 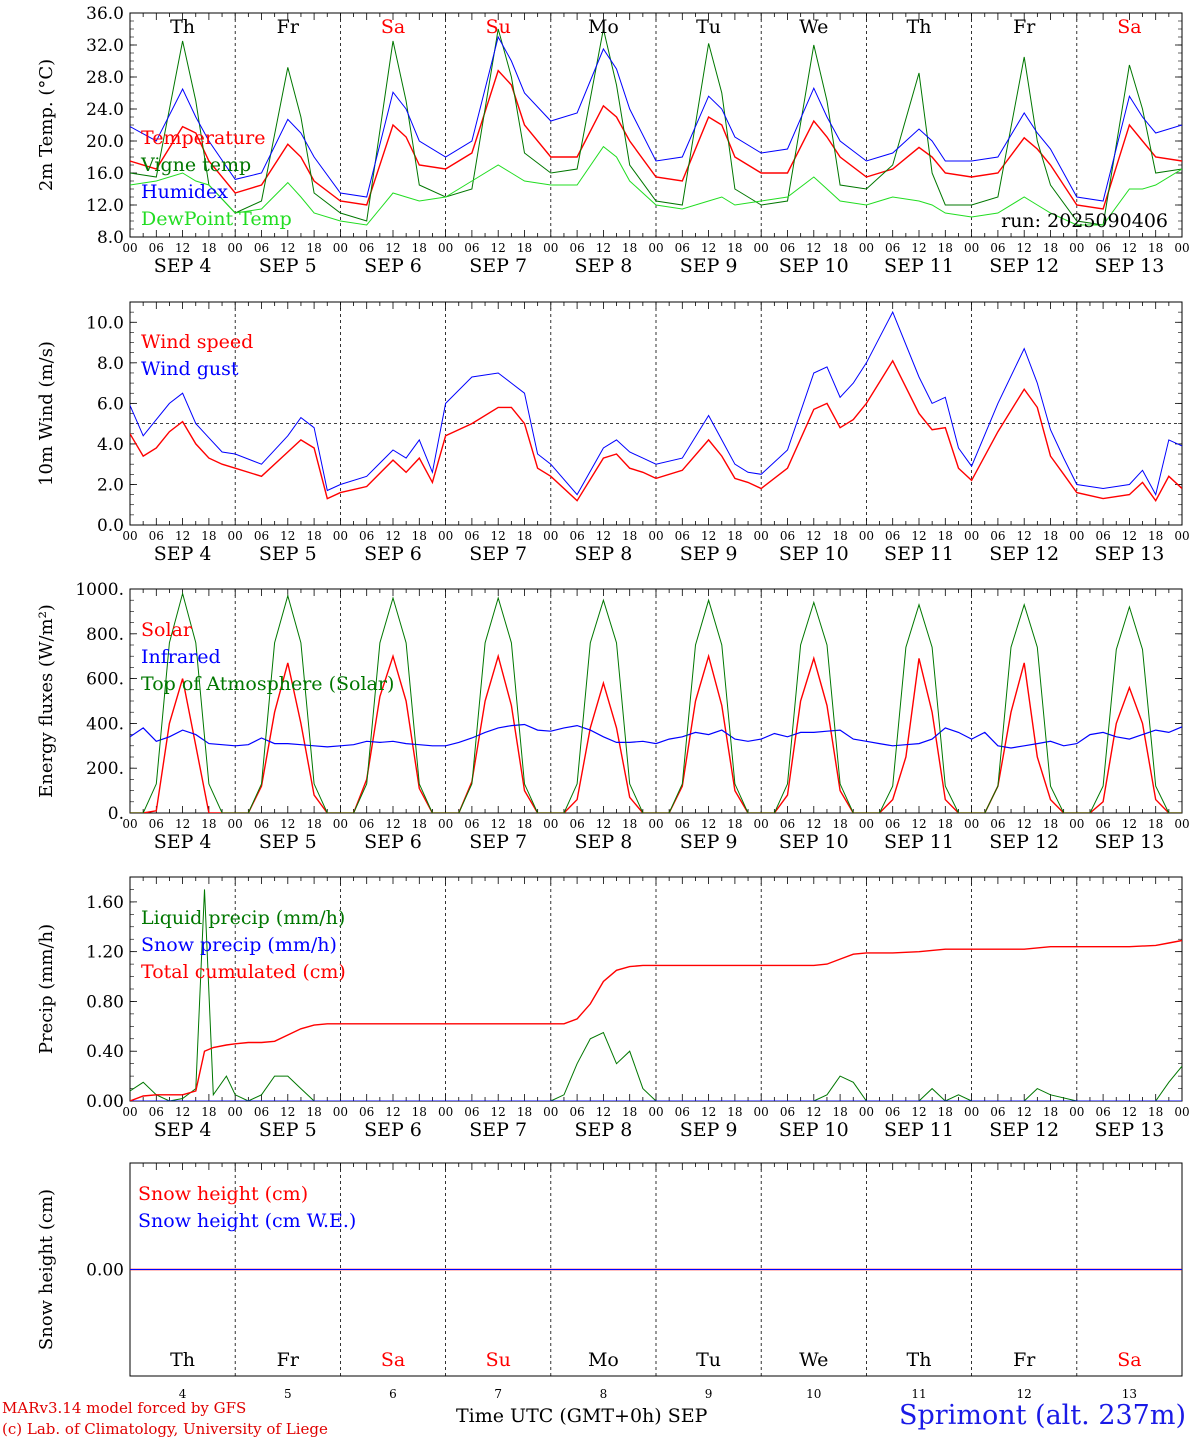 I want to click on legend-entry: Infrared, so click(x=181, y=657).